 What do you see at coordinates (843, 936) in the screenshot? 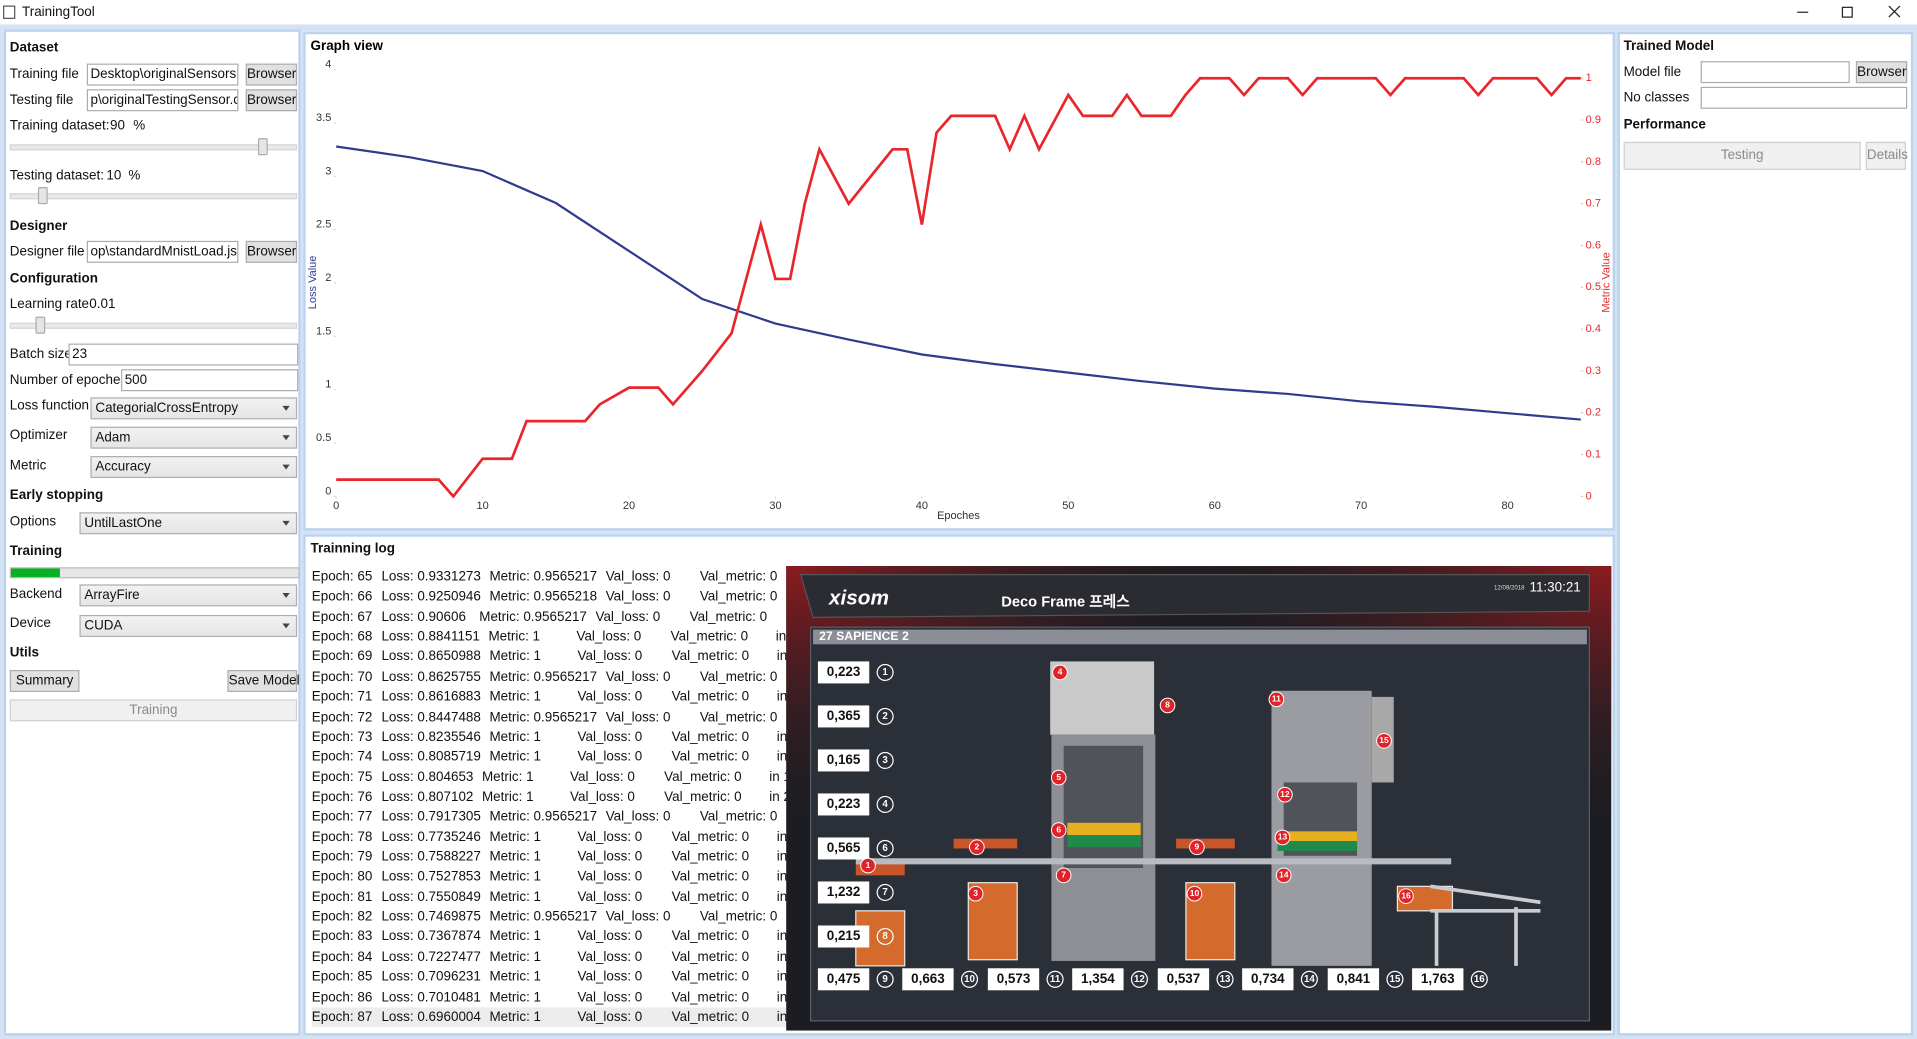
I see `reading-box` at bounding box center [843, 936].